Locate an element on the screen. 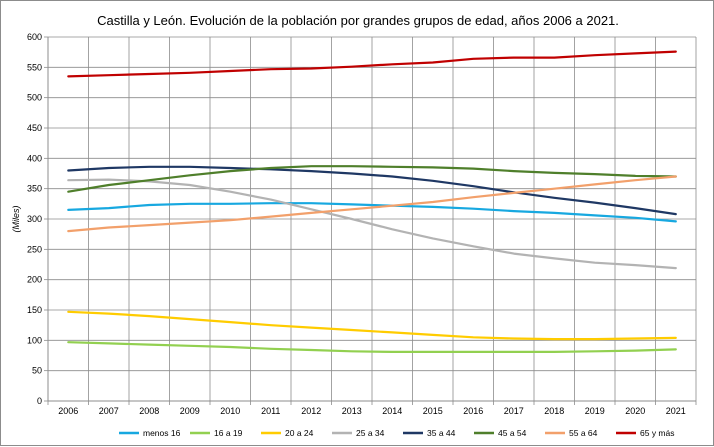 Image resolution: width=714 pixels, height=447 pixels. x-tick-label: 2021 is located at coordinates (676, 411).